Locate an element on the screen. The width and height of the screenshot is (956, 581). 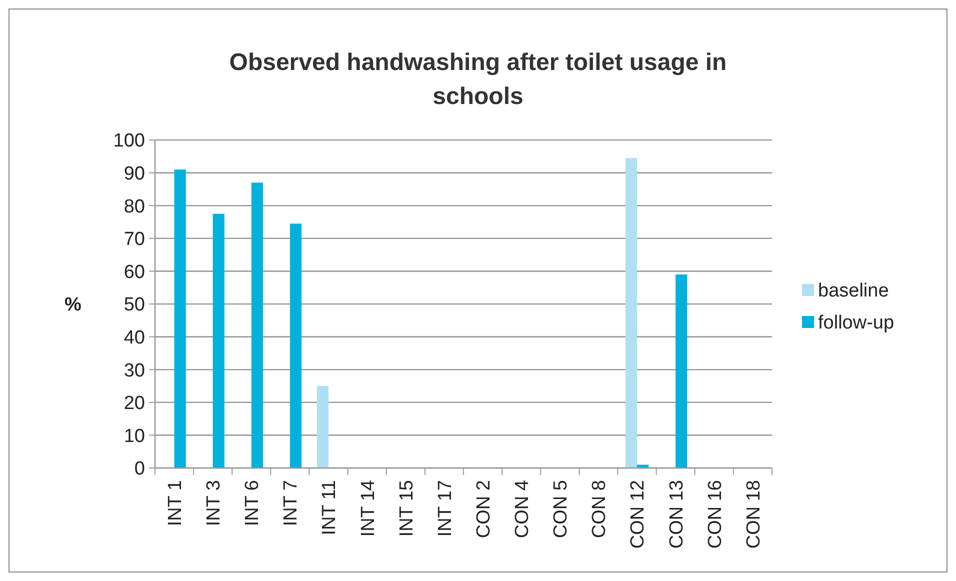
x-tick-label: INT 1 is located at coordinates (175, 503).